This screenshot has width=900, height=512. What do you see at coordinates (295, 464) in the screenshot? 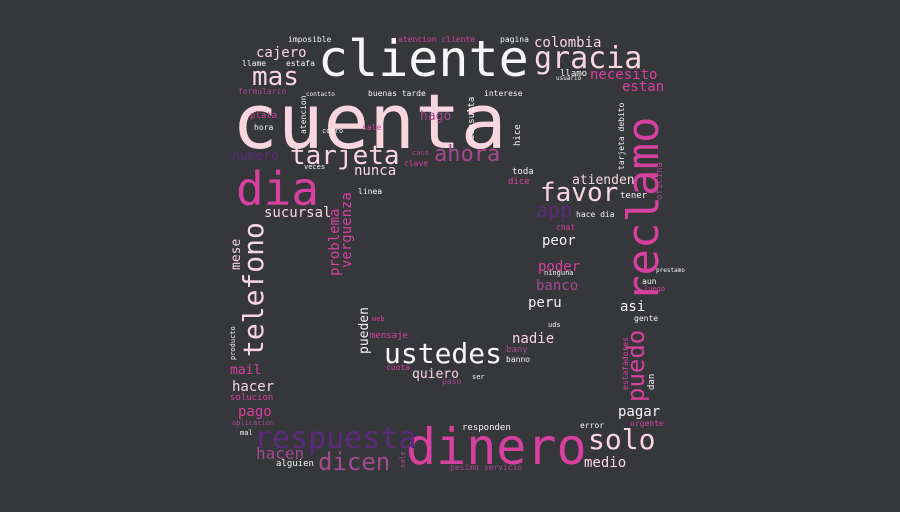
I see `word-alguien: alguien` at bounding box center [295, 464].